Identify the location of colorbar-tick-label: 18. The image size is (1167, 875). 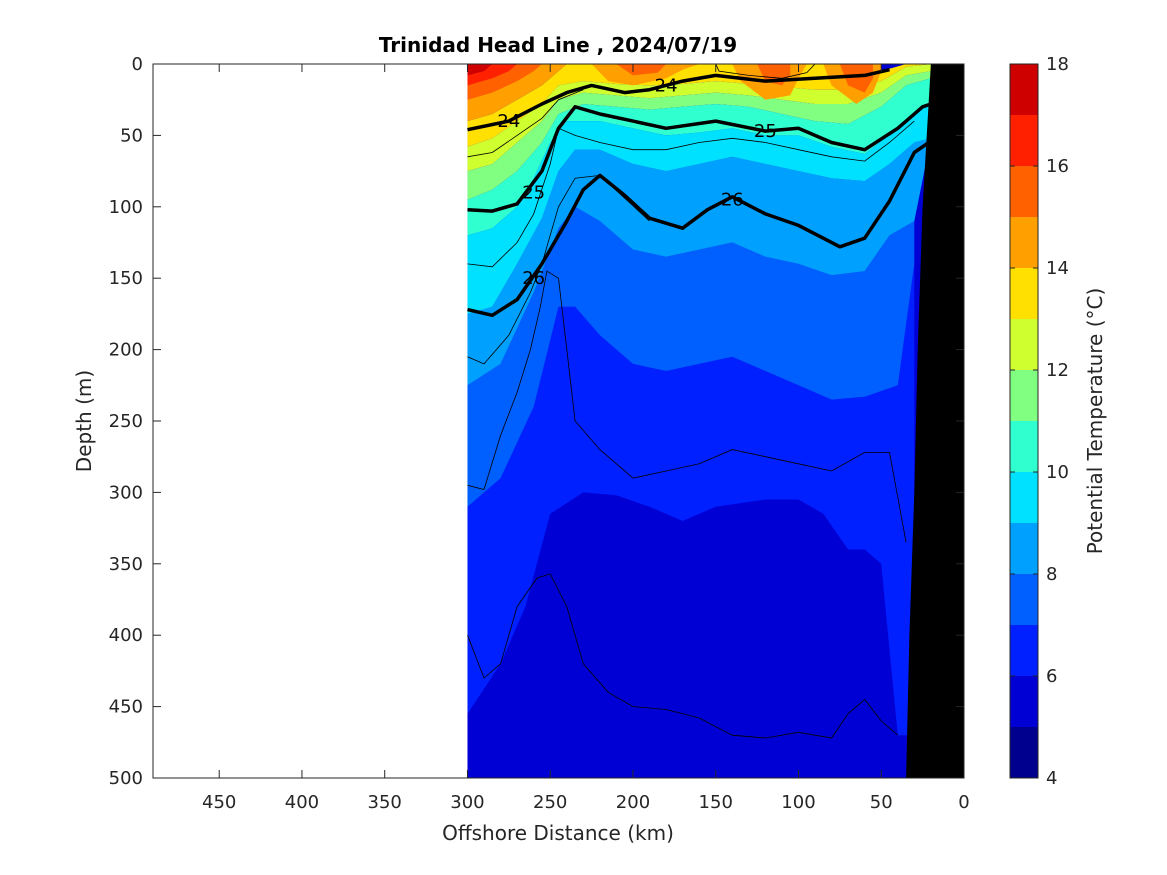
(1057, 64).